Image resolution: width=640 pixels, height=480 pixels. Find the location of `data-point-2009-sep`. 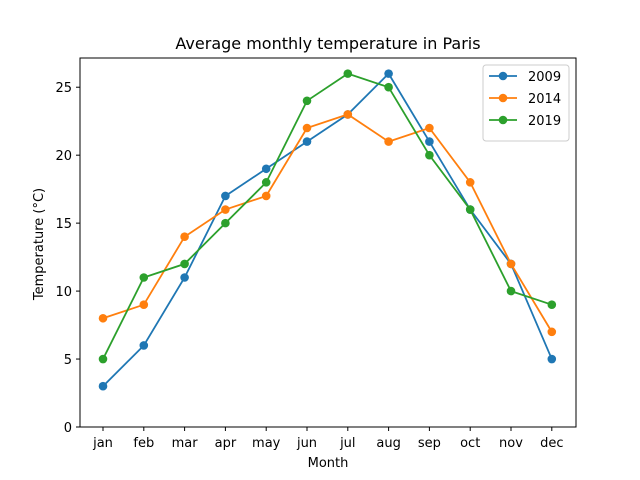

data-point-2009-sep is located at coordinates (429, 141).